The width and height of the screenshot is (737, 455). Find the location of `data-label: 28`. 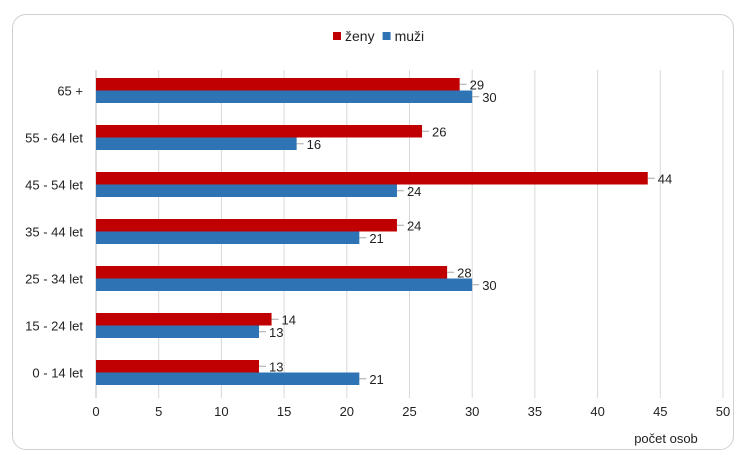

data-label: 28 is located at coordinates (464, 272).